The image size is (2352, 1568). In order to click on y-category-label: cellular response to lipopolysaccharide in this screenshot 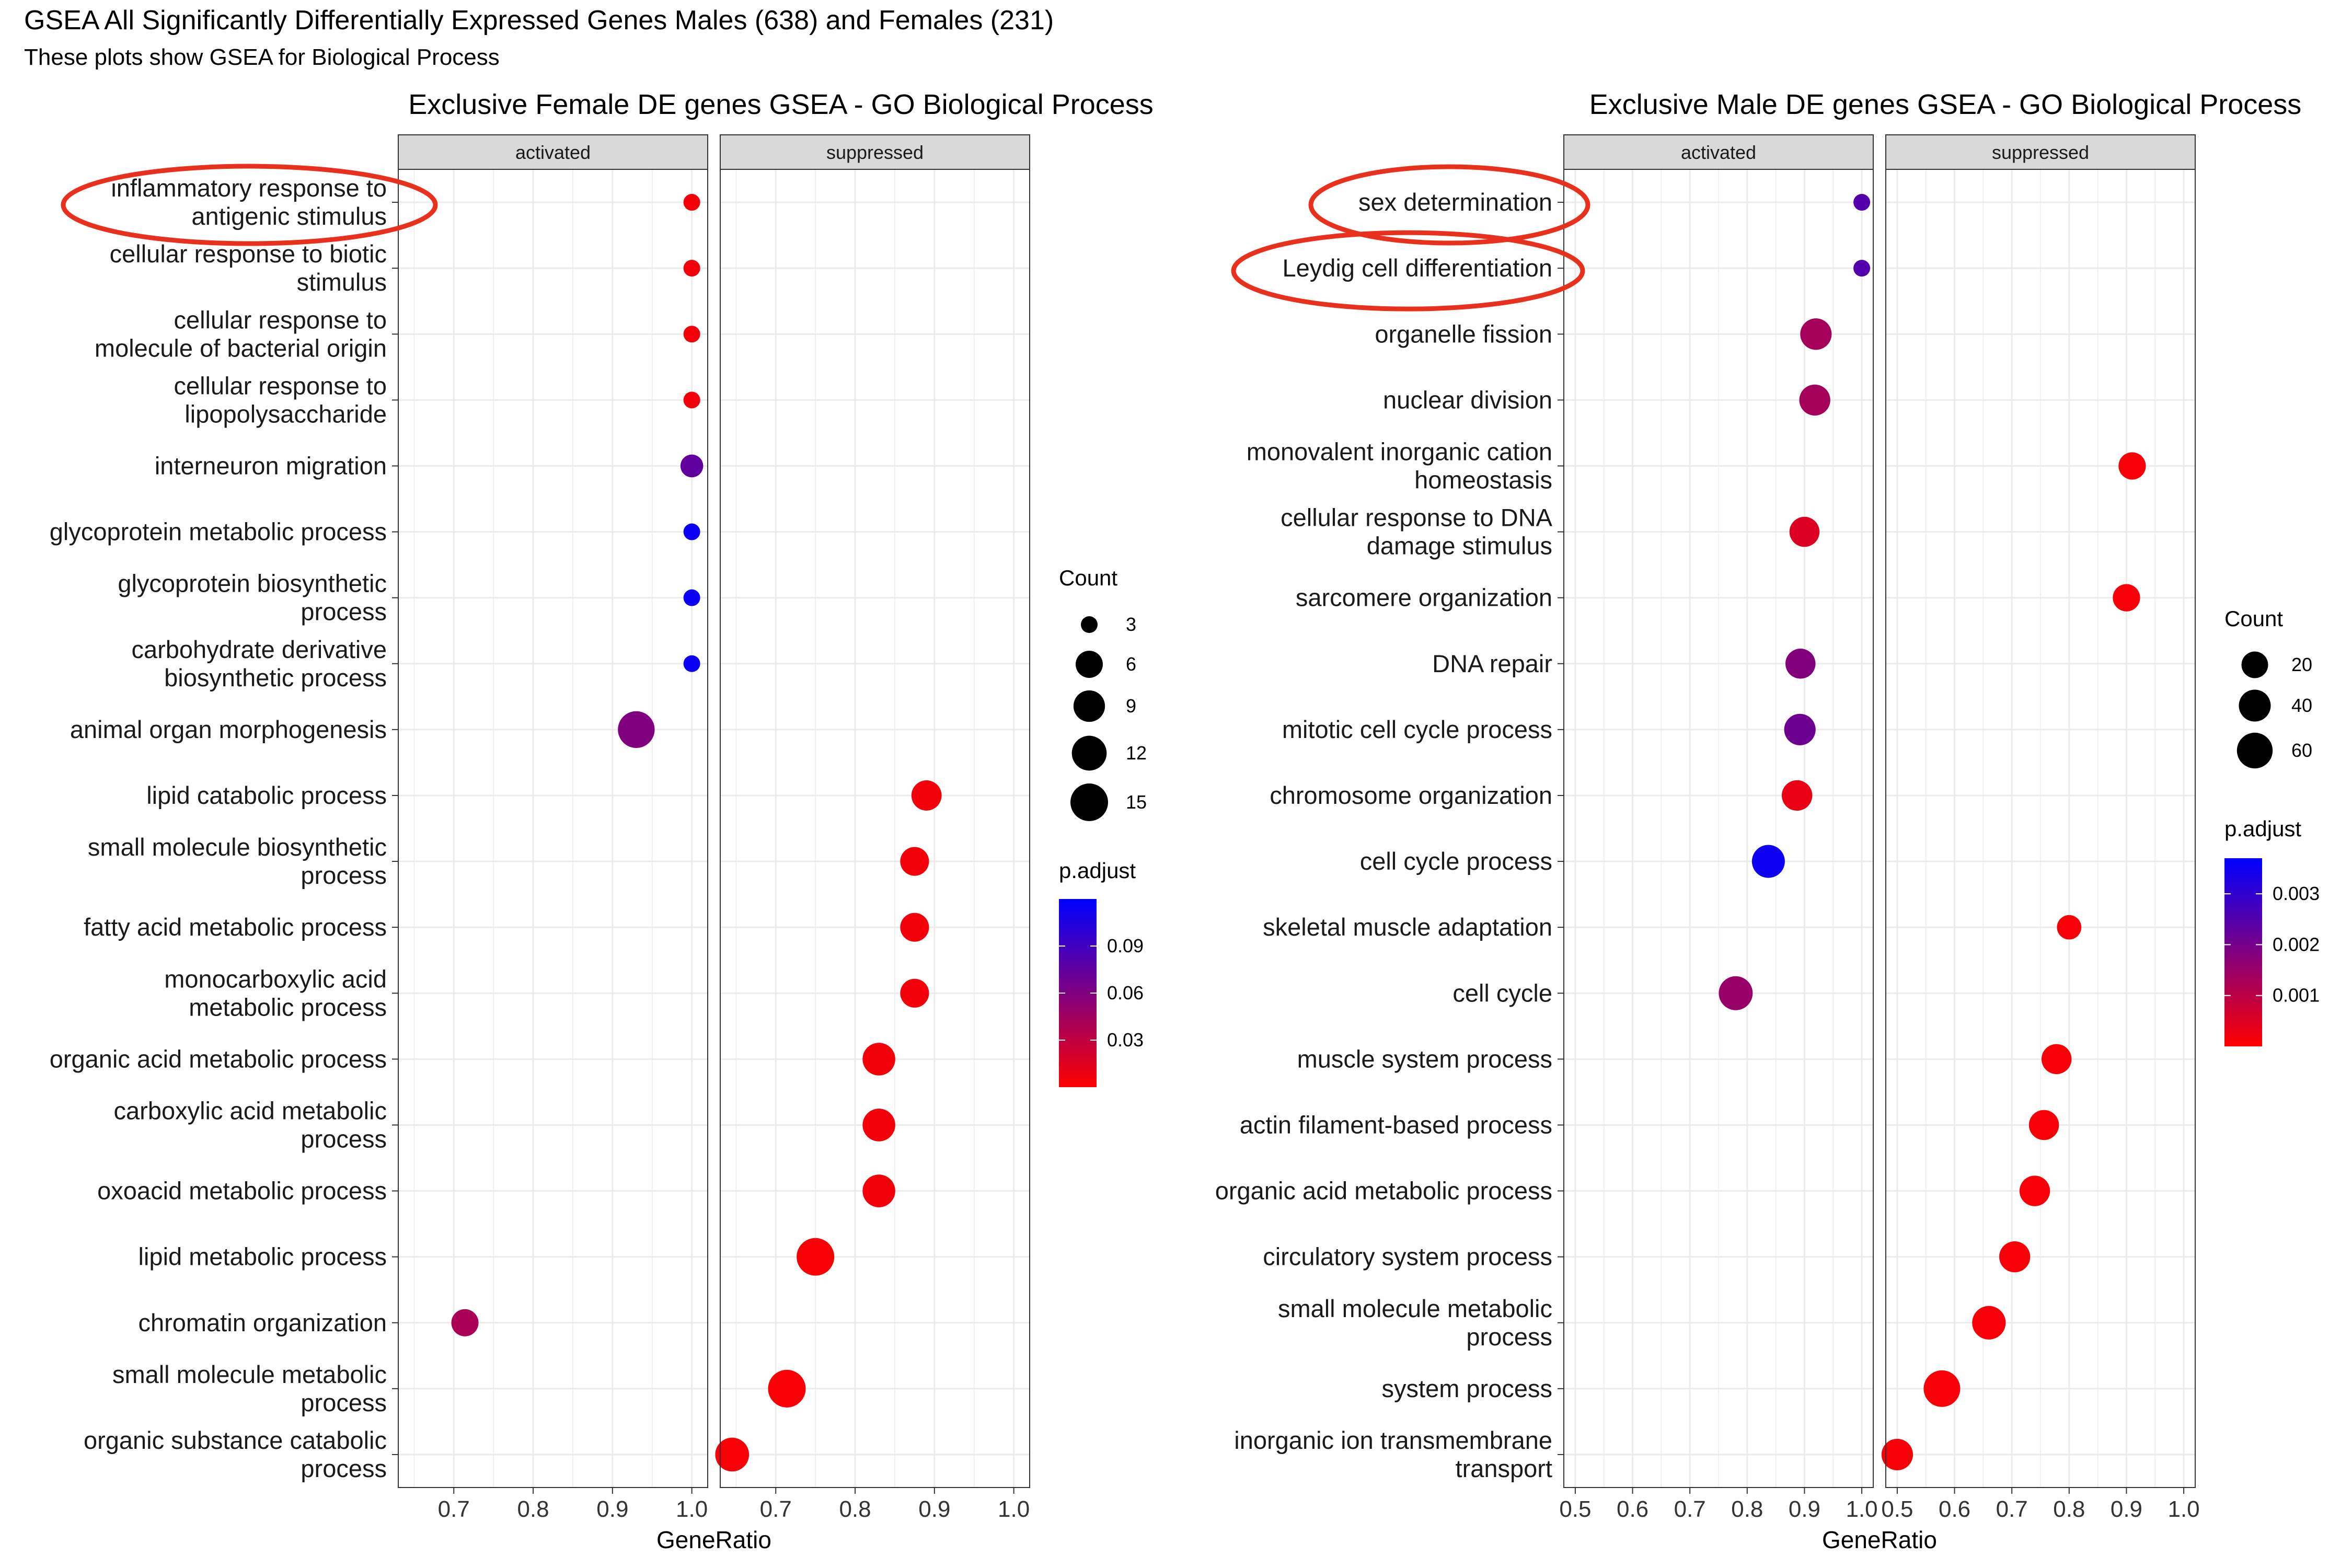, I will do `click(280, 400)`.